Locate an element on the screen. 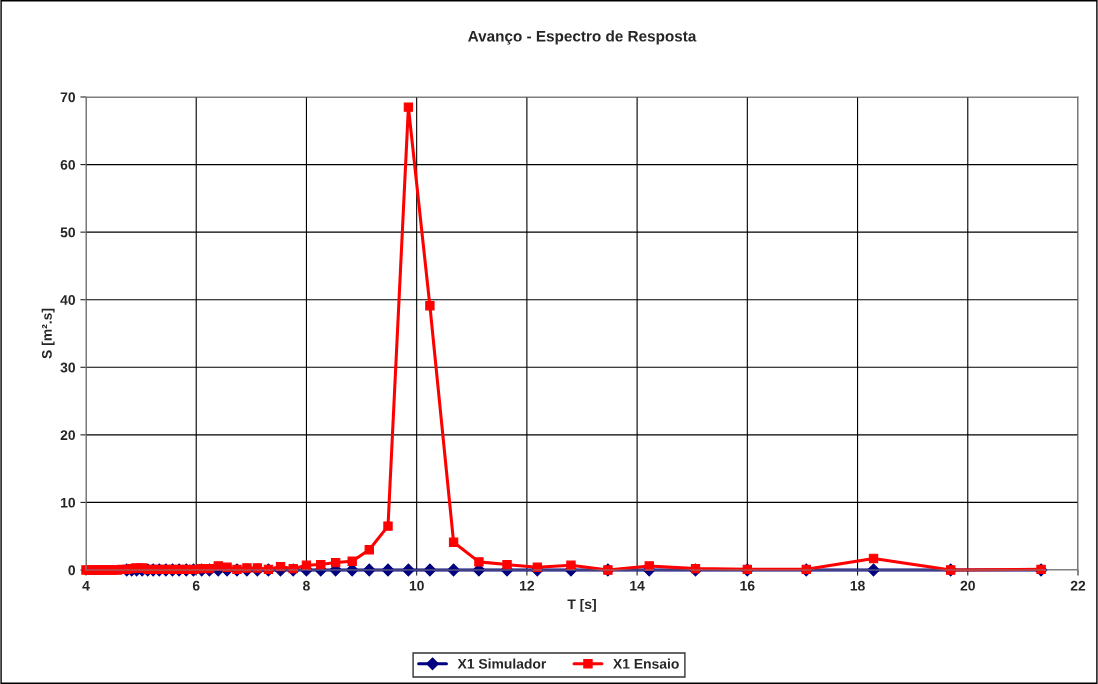 The width and height of the screenshot is (1098, 684). chart-title: Avanço - Espectro de Resposta is located at coordinates (582, 37).